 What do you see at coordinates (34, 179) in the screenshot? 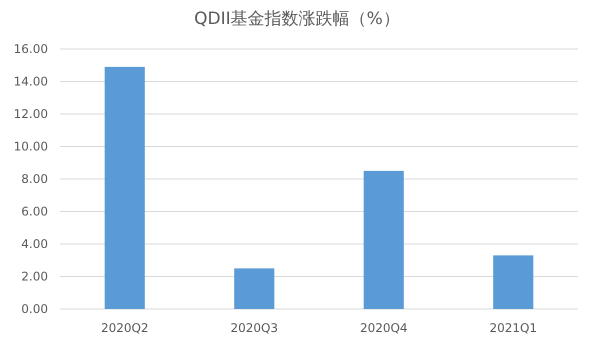
I see `y-tick-label: 8.00` at bounding box center [34, 179].